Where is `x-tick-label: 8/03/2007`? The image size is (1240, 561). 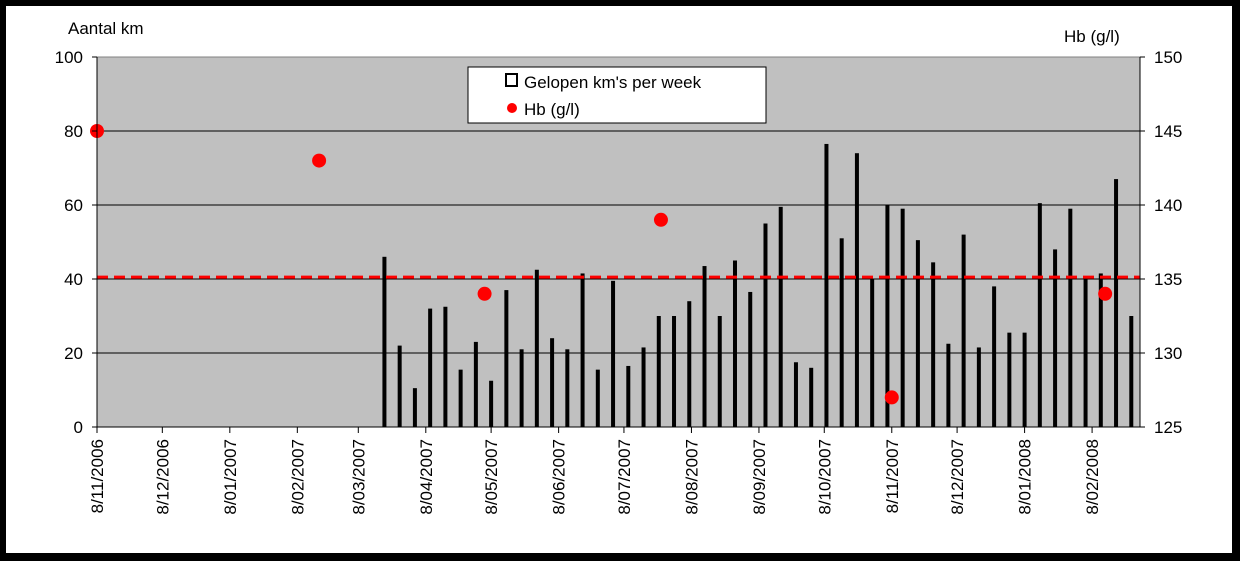 x-tick-label: 8/03/2007 is located at coordinates (358, 477).